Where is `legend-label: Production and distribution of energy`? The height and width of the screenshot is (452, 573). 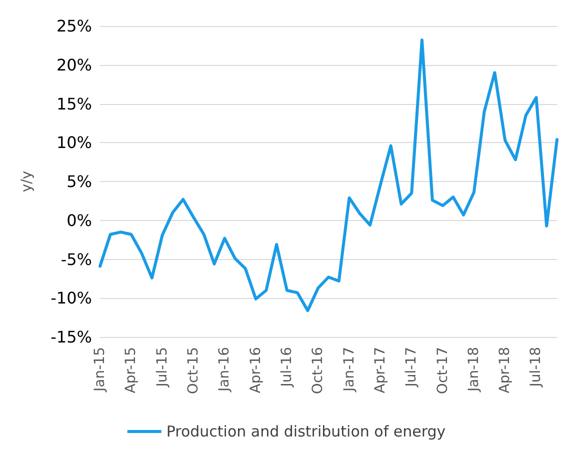 legend-label: Production and distribution of energy is located at coordinates (306, 431).